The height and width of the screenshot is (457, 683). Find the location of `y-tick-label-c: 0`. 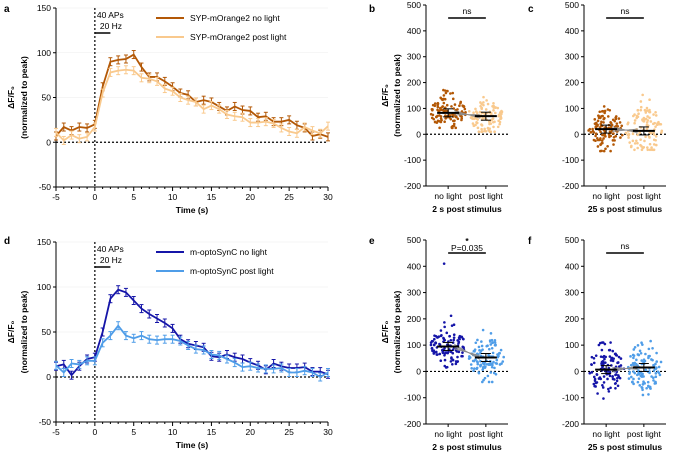

y-tick-label-c: 0 is located at coordinates (576, 134).